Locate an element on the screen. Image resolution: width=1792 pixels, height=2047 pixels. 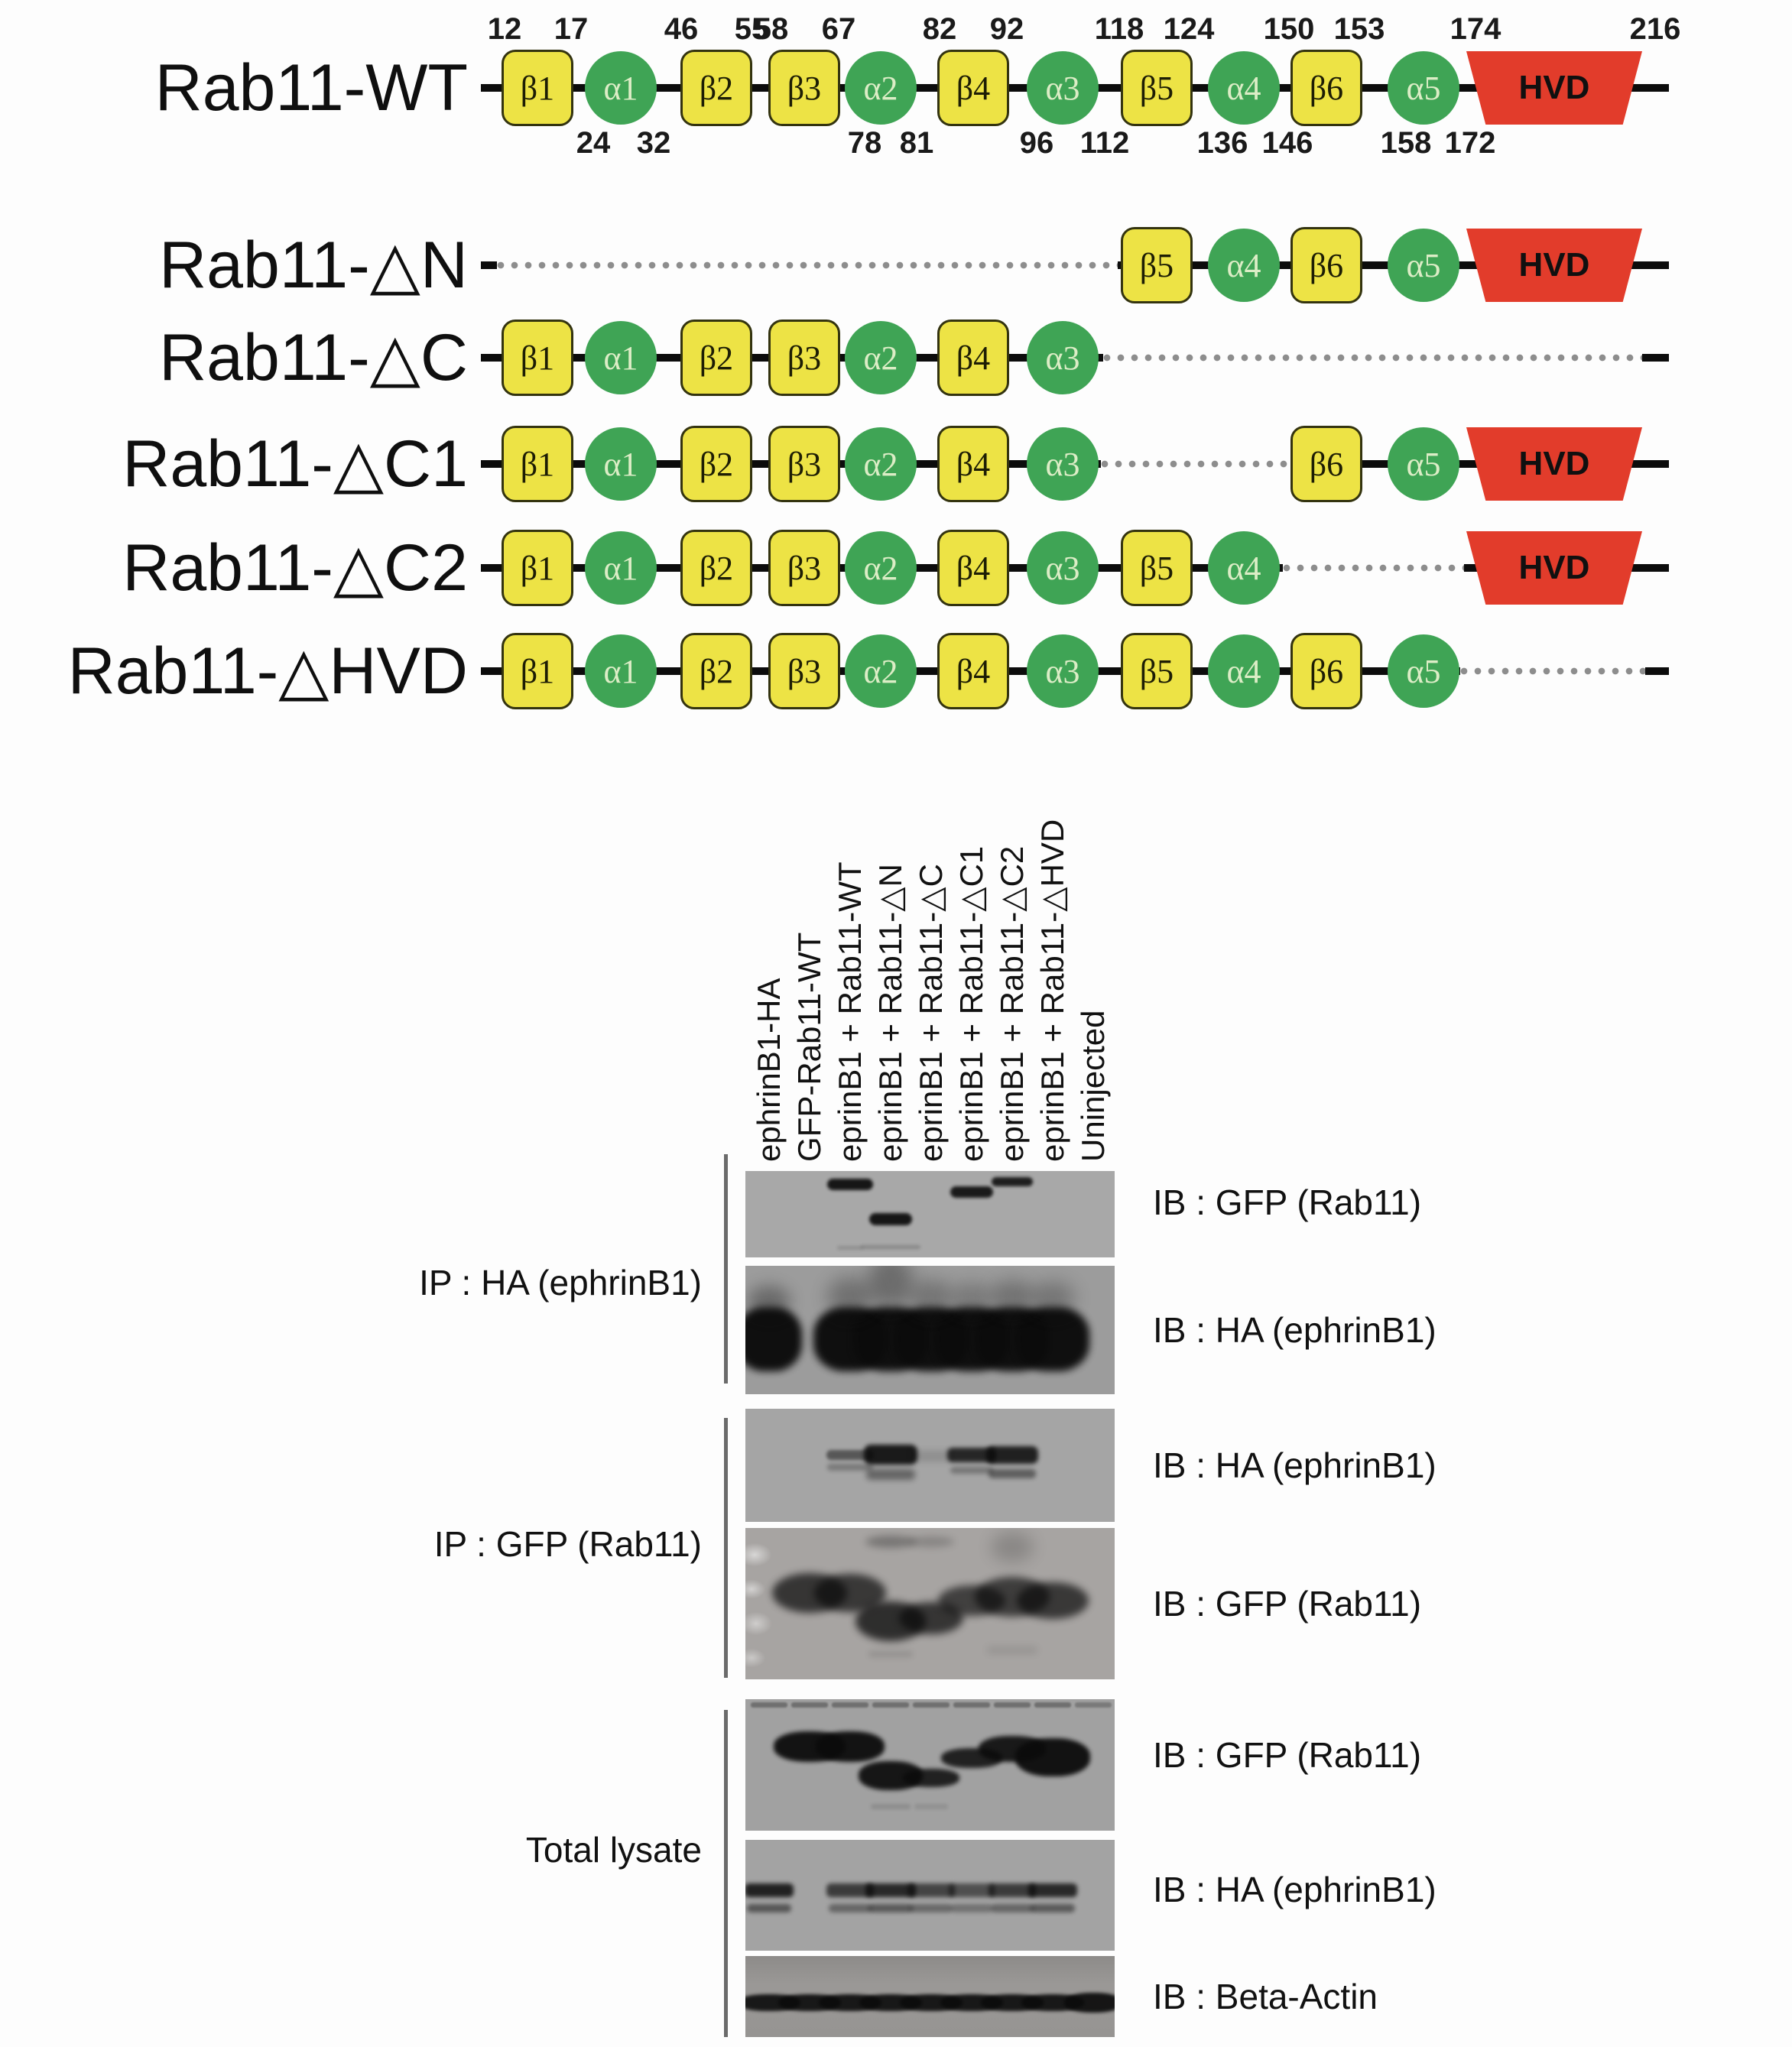
construct-label: Rab11-WT is located at coordinates (311, 88).